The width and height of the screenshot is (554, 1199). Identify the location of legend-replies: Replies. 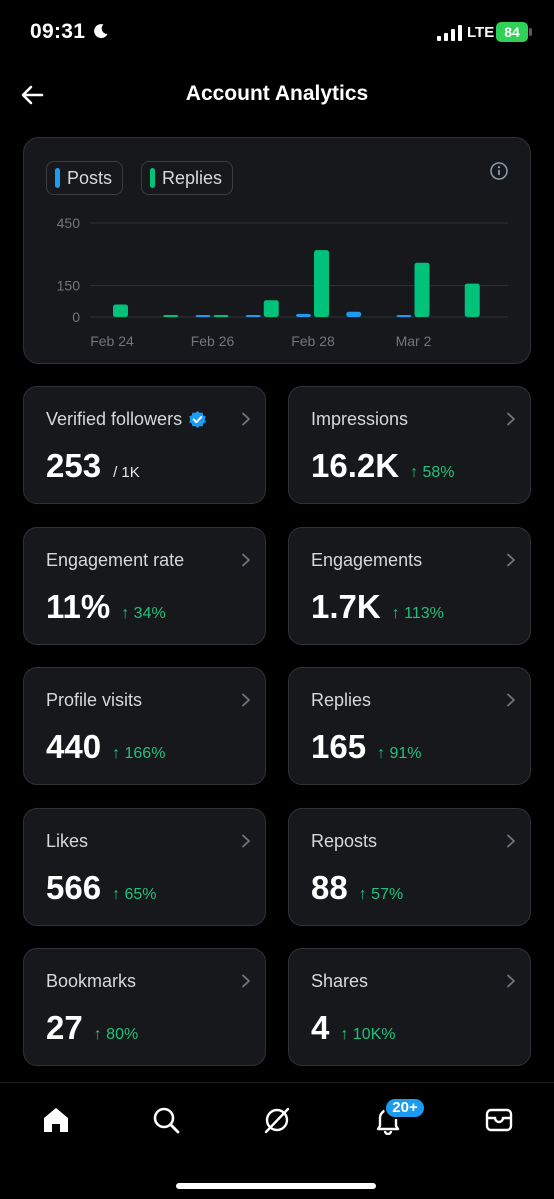
(187, 178).